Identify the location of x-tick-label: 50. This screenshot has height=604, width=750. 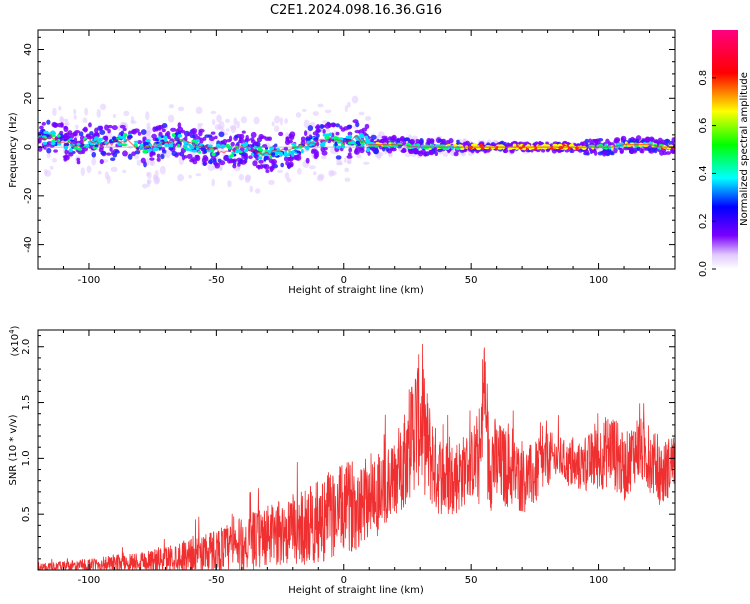
(471, 280).